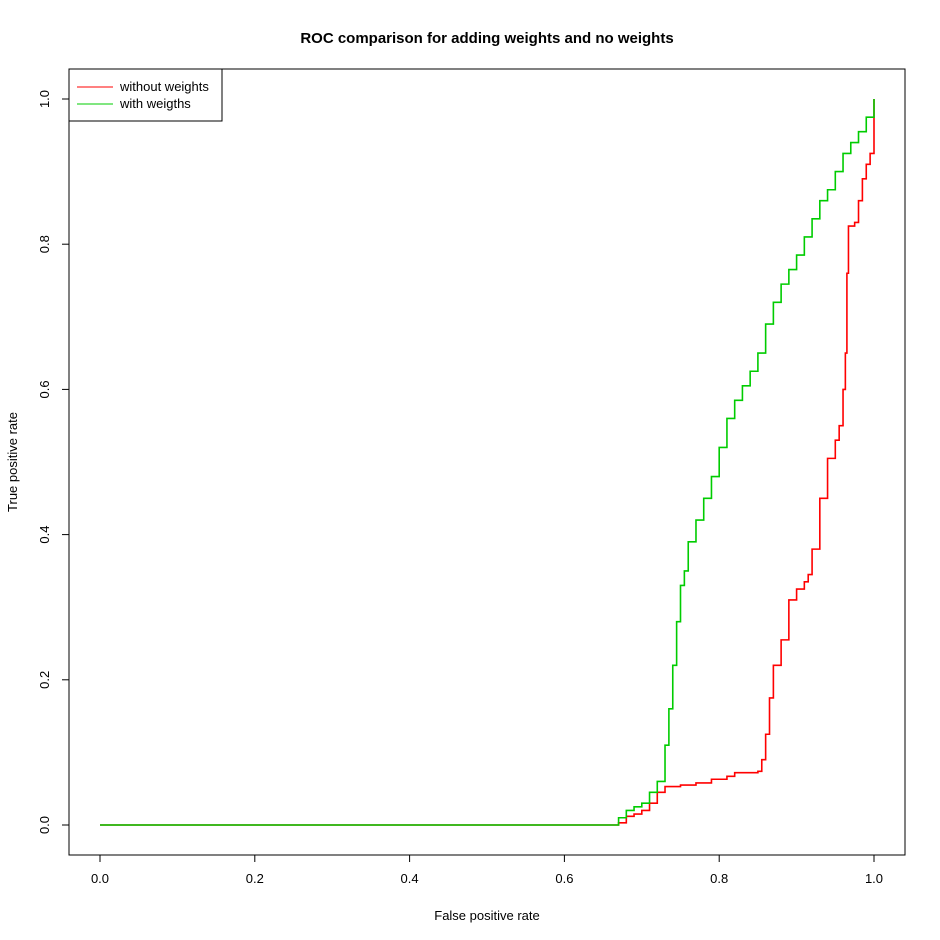 The image size is (940, 940). I want to click on legend-box, so click(145, 95).